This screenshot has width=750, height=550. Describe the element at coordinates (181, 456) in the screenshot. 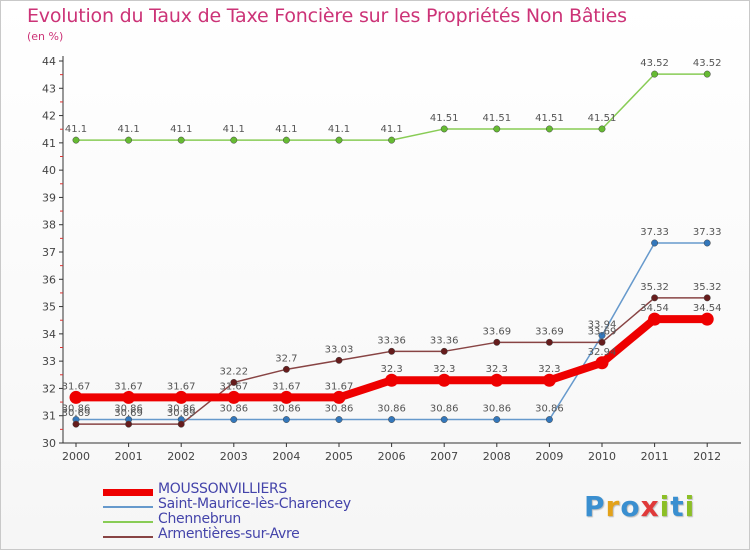

I see `x-tick-label: 2002` at that location.